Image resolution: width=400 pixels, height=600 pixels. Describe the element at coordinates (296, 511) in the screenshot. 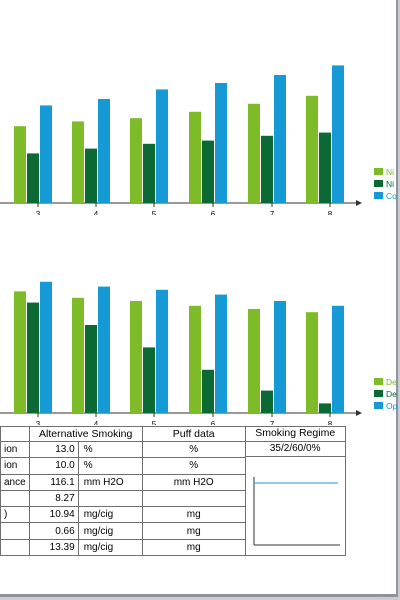

I see `regime-mini-chart` at that location.